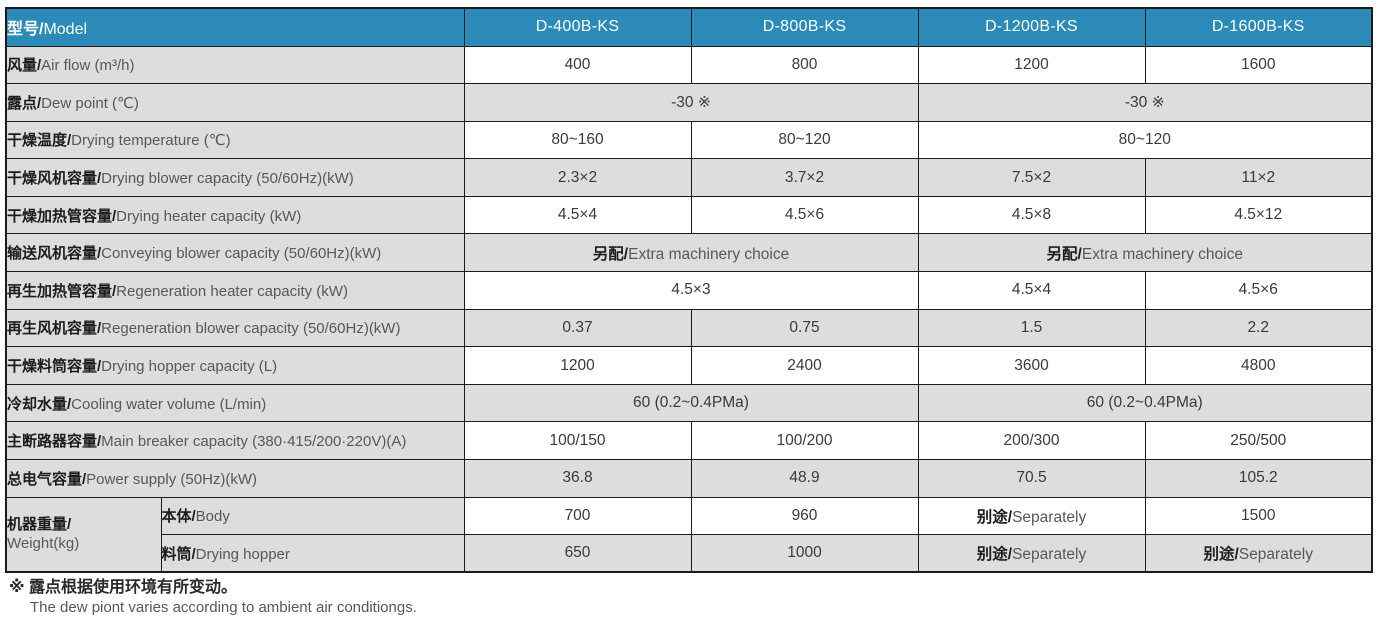  What do you see at coordinates (1049, 555) in the screenshot?
I see `cell-weight-hopper-d1200-en: Separately` at bounding box center [1049, 555].